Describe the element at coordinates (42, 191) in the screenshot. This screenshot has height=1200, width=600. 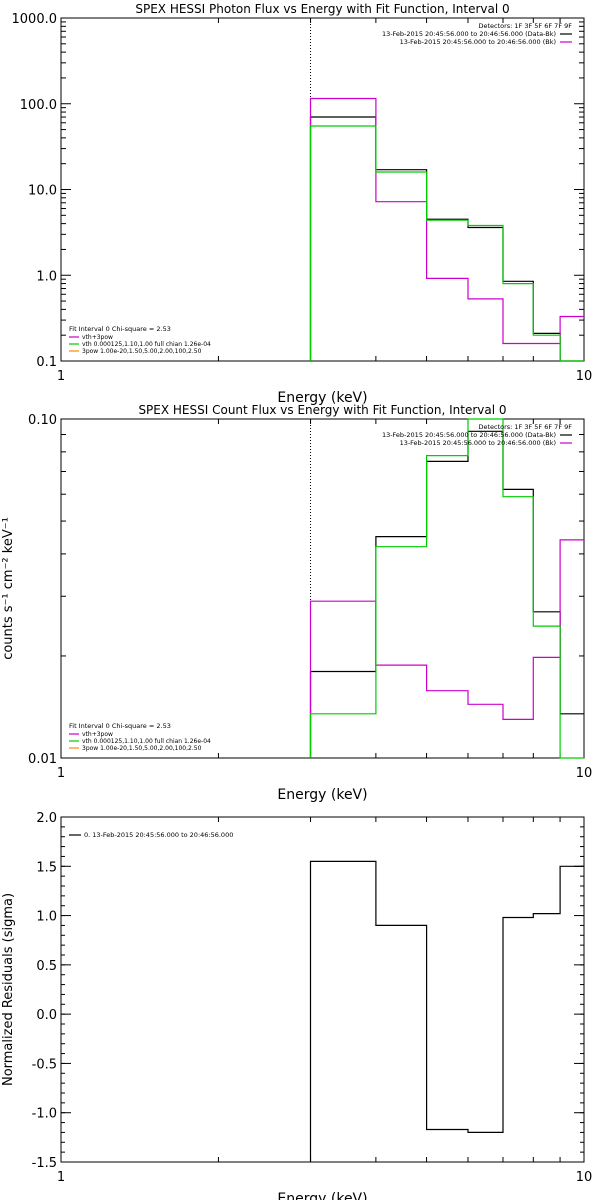
I see `y-tick-label: 10.0` at that location.